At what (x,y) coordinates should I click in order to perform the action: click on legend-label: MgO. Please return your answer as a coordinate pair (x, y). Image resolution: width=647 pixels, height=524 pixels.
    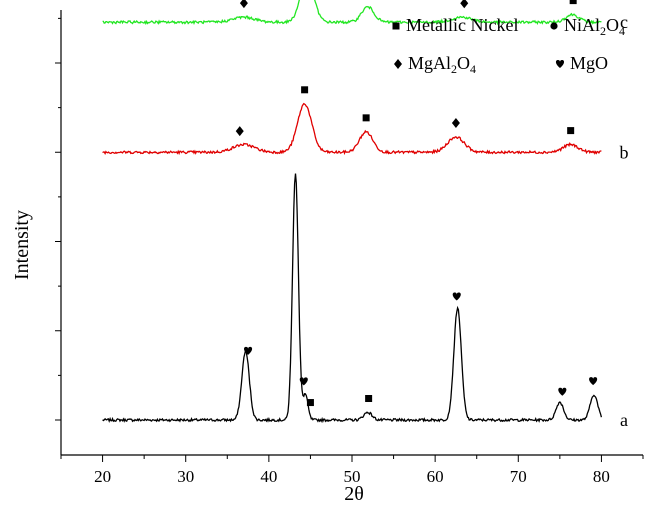
    Looking at the image, I should click on (589, 63).